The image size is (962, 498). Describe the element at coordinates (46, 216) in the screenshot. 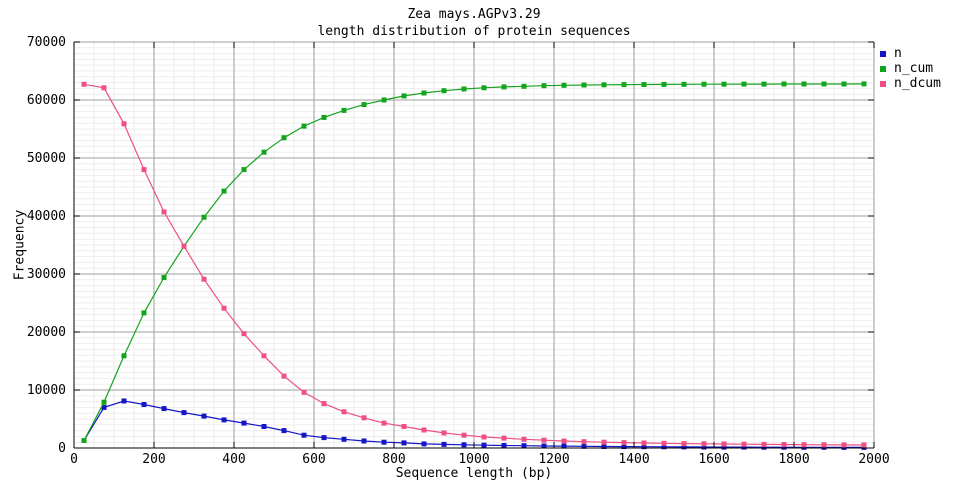

I see `svg-text: 40000` at that location.